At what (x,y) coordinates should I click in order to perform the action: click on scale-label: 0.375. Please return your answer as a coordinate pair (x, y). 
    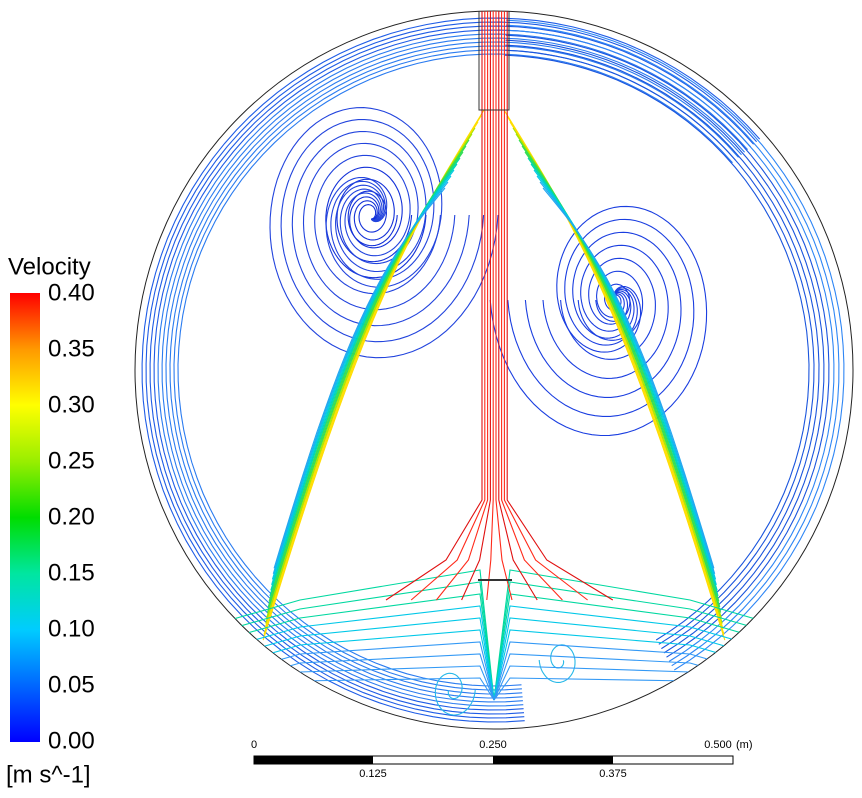
    Looking at the image, I should click on (613, 774).